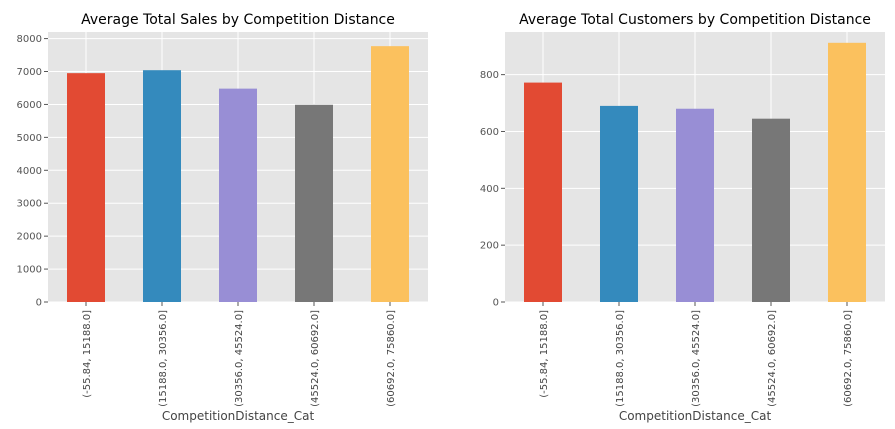 This screenshot has width=895, height=429. Describe the element at coordinates (29, 237) in the screenshot. I see `y-tick-label: 2000` at that location.